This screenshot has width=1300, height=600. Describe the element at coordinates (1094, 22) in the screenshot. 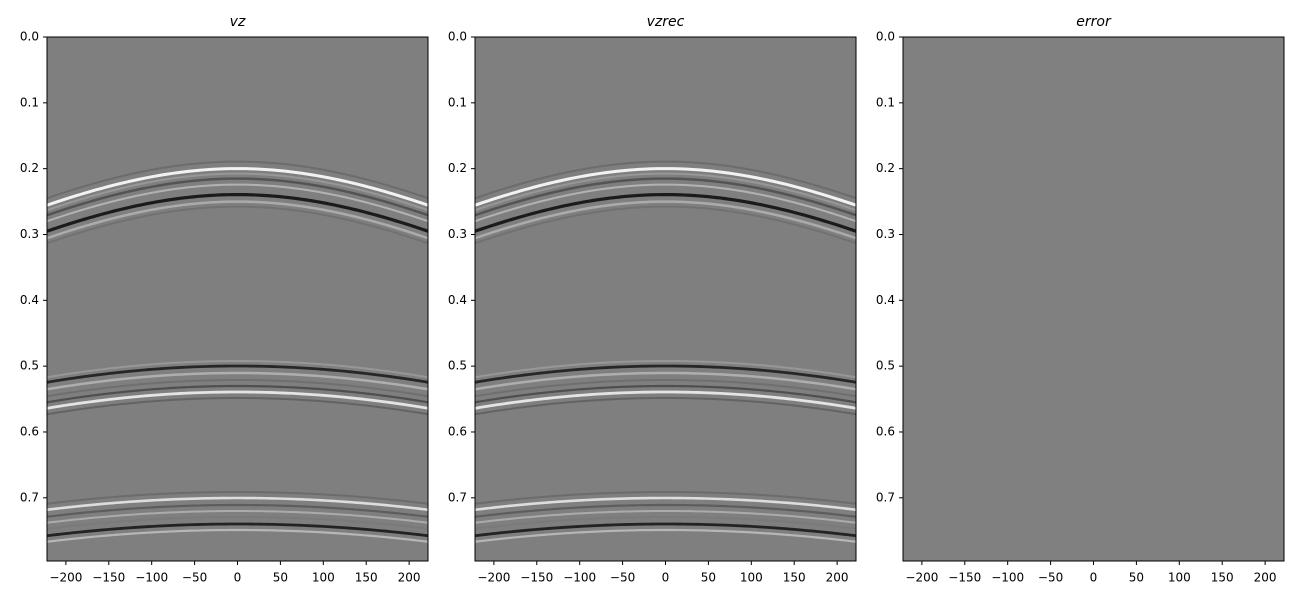

I see `panel-title: error` at that location.